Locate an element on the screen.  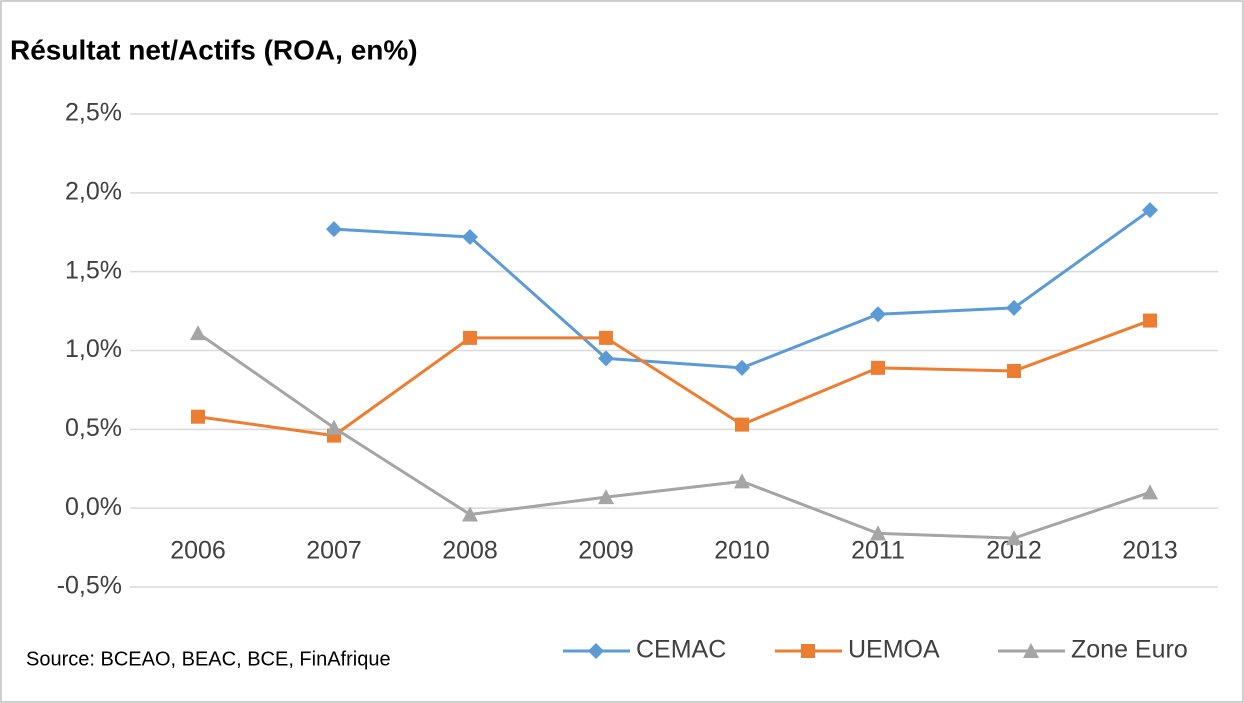
x-tick-label: 2010 is located at coordinates (742, 551).